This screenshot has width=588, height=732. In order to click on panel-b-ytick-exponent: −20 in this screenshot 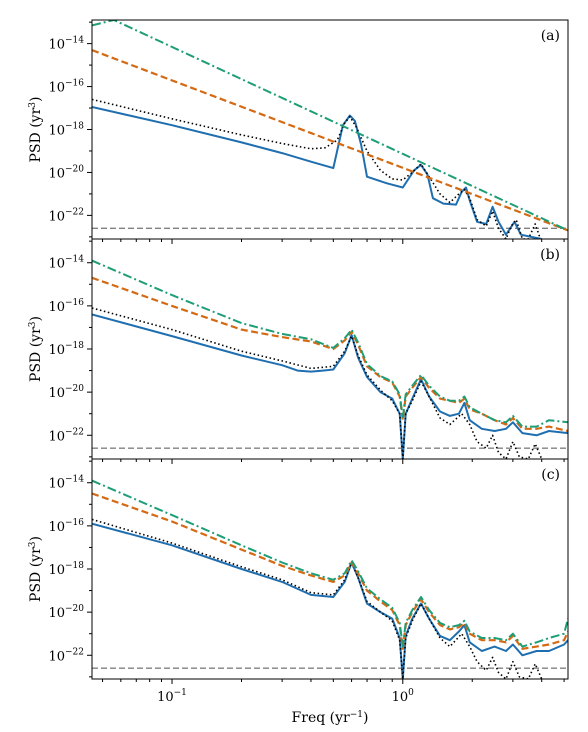, I will do `click(74, 389)`.